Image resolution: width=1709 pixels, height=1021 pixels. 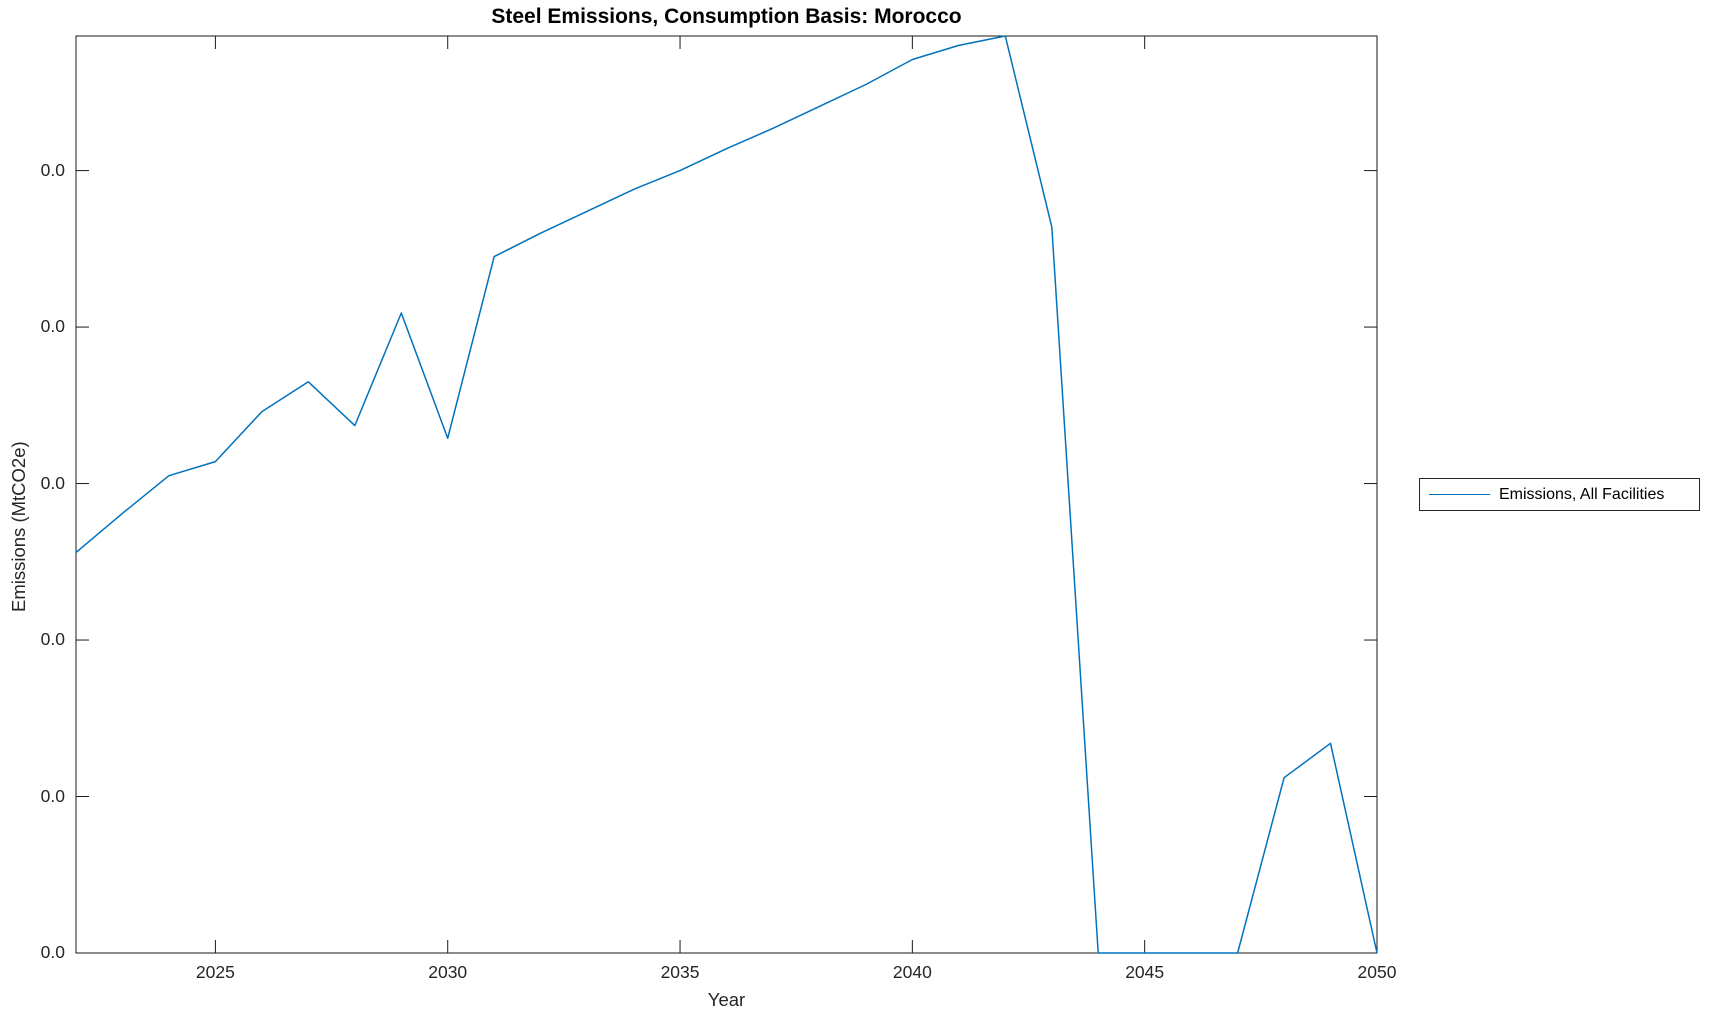 I want to click on y-axis-label: Emissions (MtCO2e), so click(x=18, y=526).